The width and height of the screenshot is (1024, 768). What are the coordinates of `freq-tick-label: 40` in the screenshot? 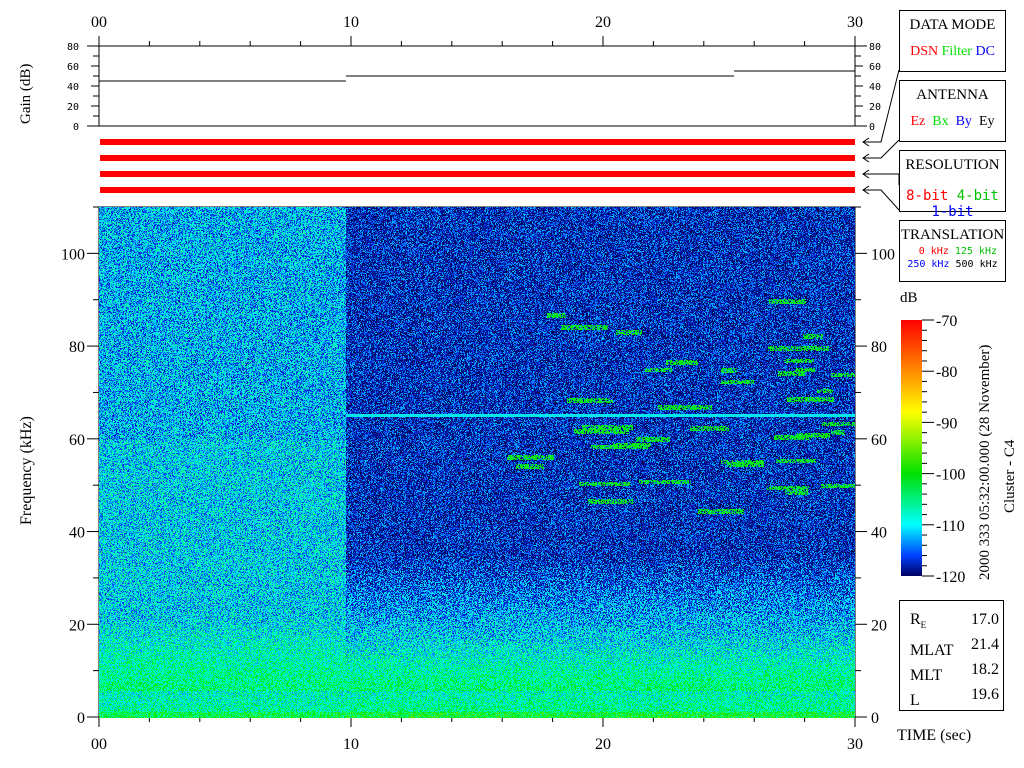 It's located at (77, 533).